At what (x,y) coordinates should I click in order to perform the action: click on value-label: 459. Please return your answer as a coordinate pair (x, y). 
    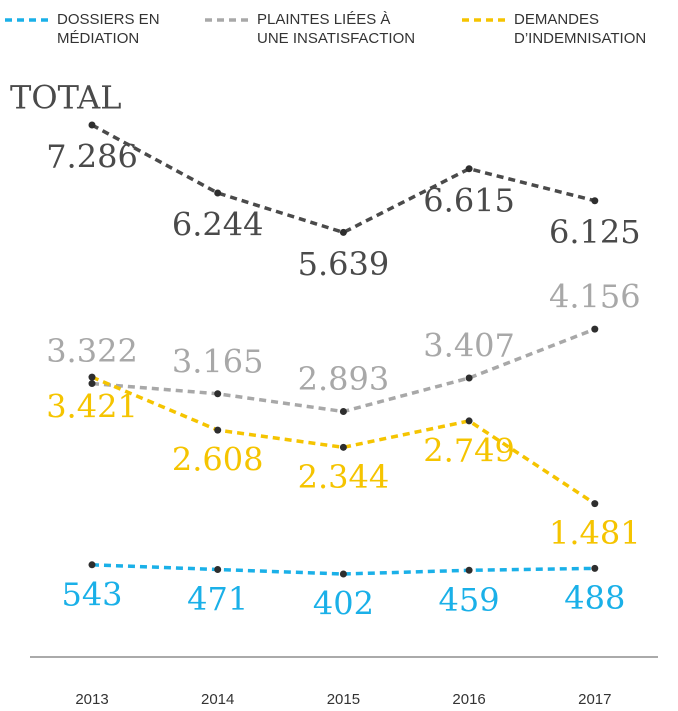
    Looking at the image, I should click on (469, 600).